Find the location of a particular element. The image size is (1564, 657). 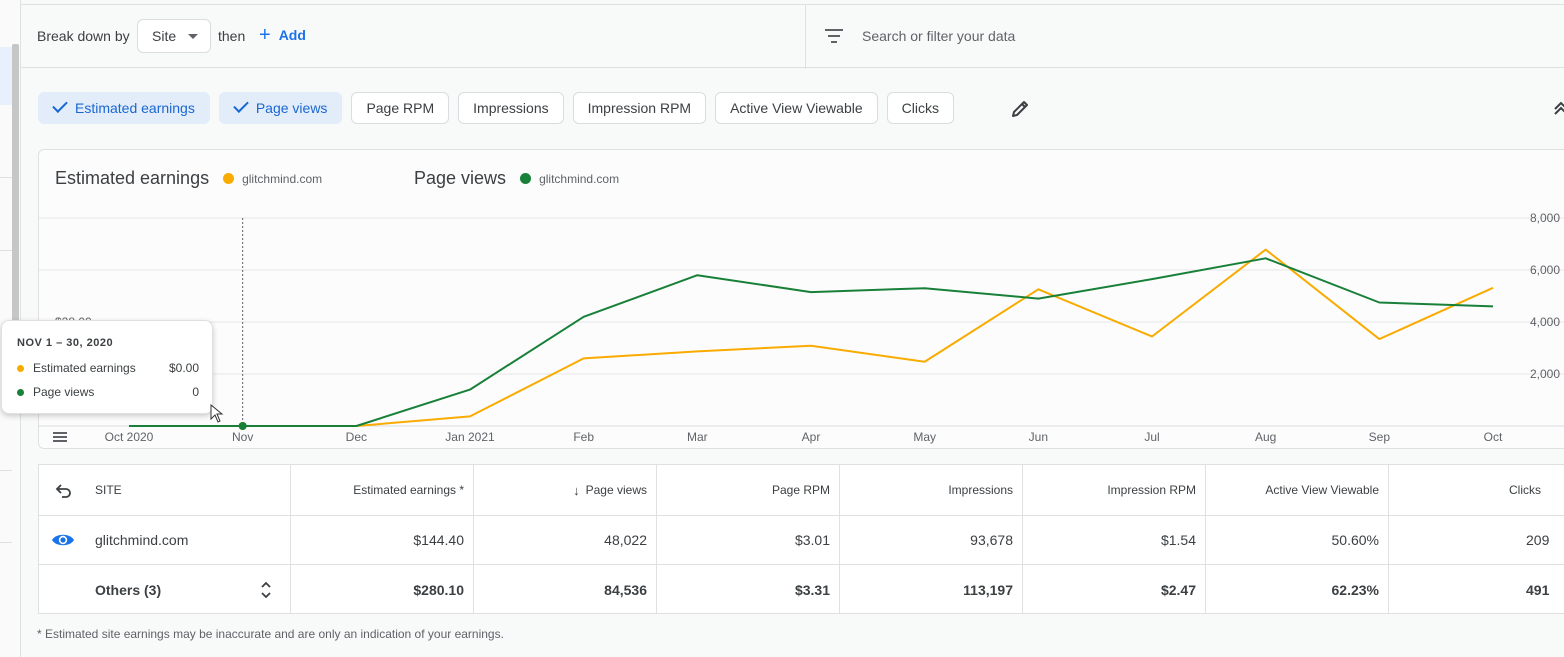

scrollbar is located at coordinates (15, 193).